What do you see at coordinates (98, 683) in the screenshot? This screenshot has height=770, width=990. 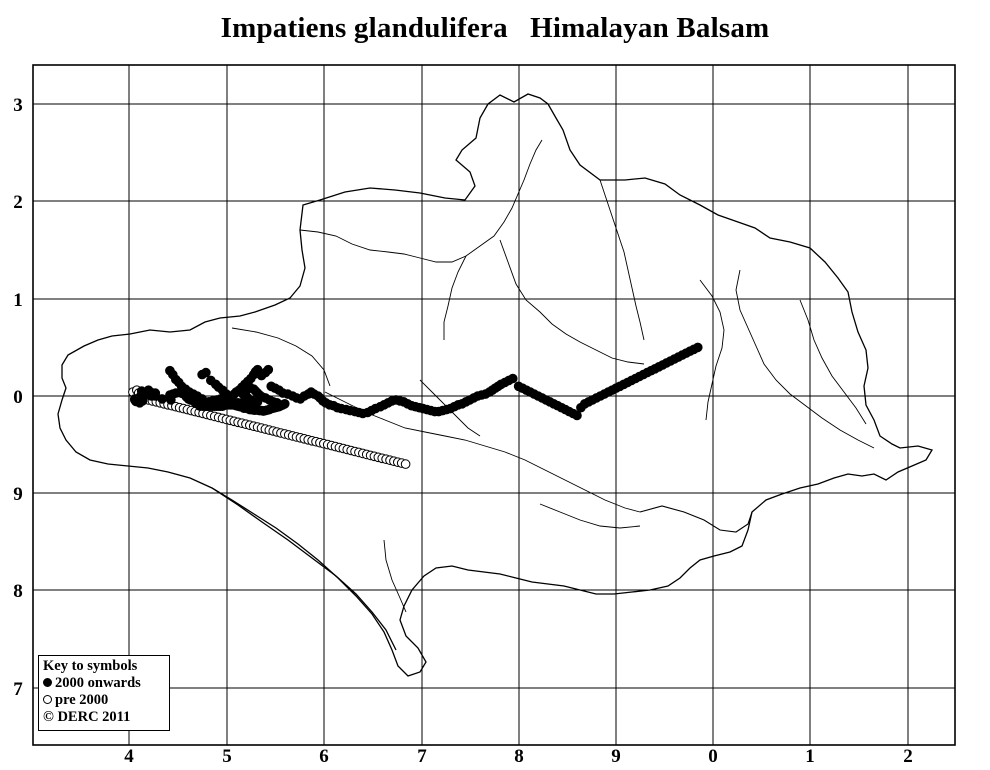 I see `key-recent-label: 2000 onwards` at bounding box center [98, 683].